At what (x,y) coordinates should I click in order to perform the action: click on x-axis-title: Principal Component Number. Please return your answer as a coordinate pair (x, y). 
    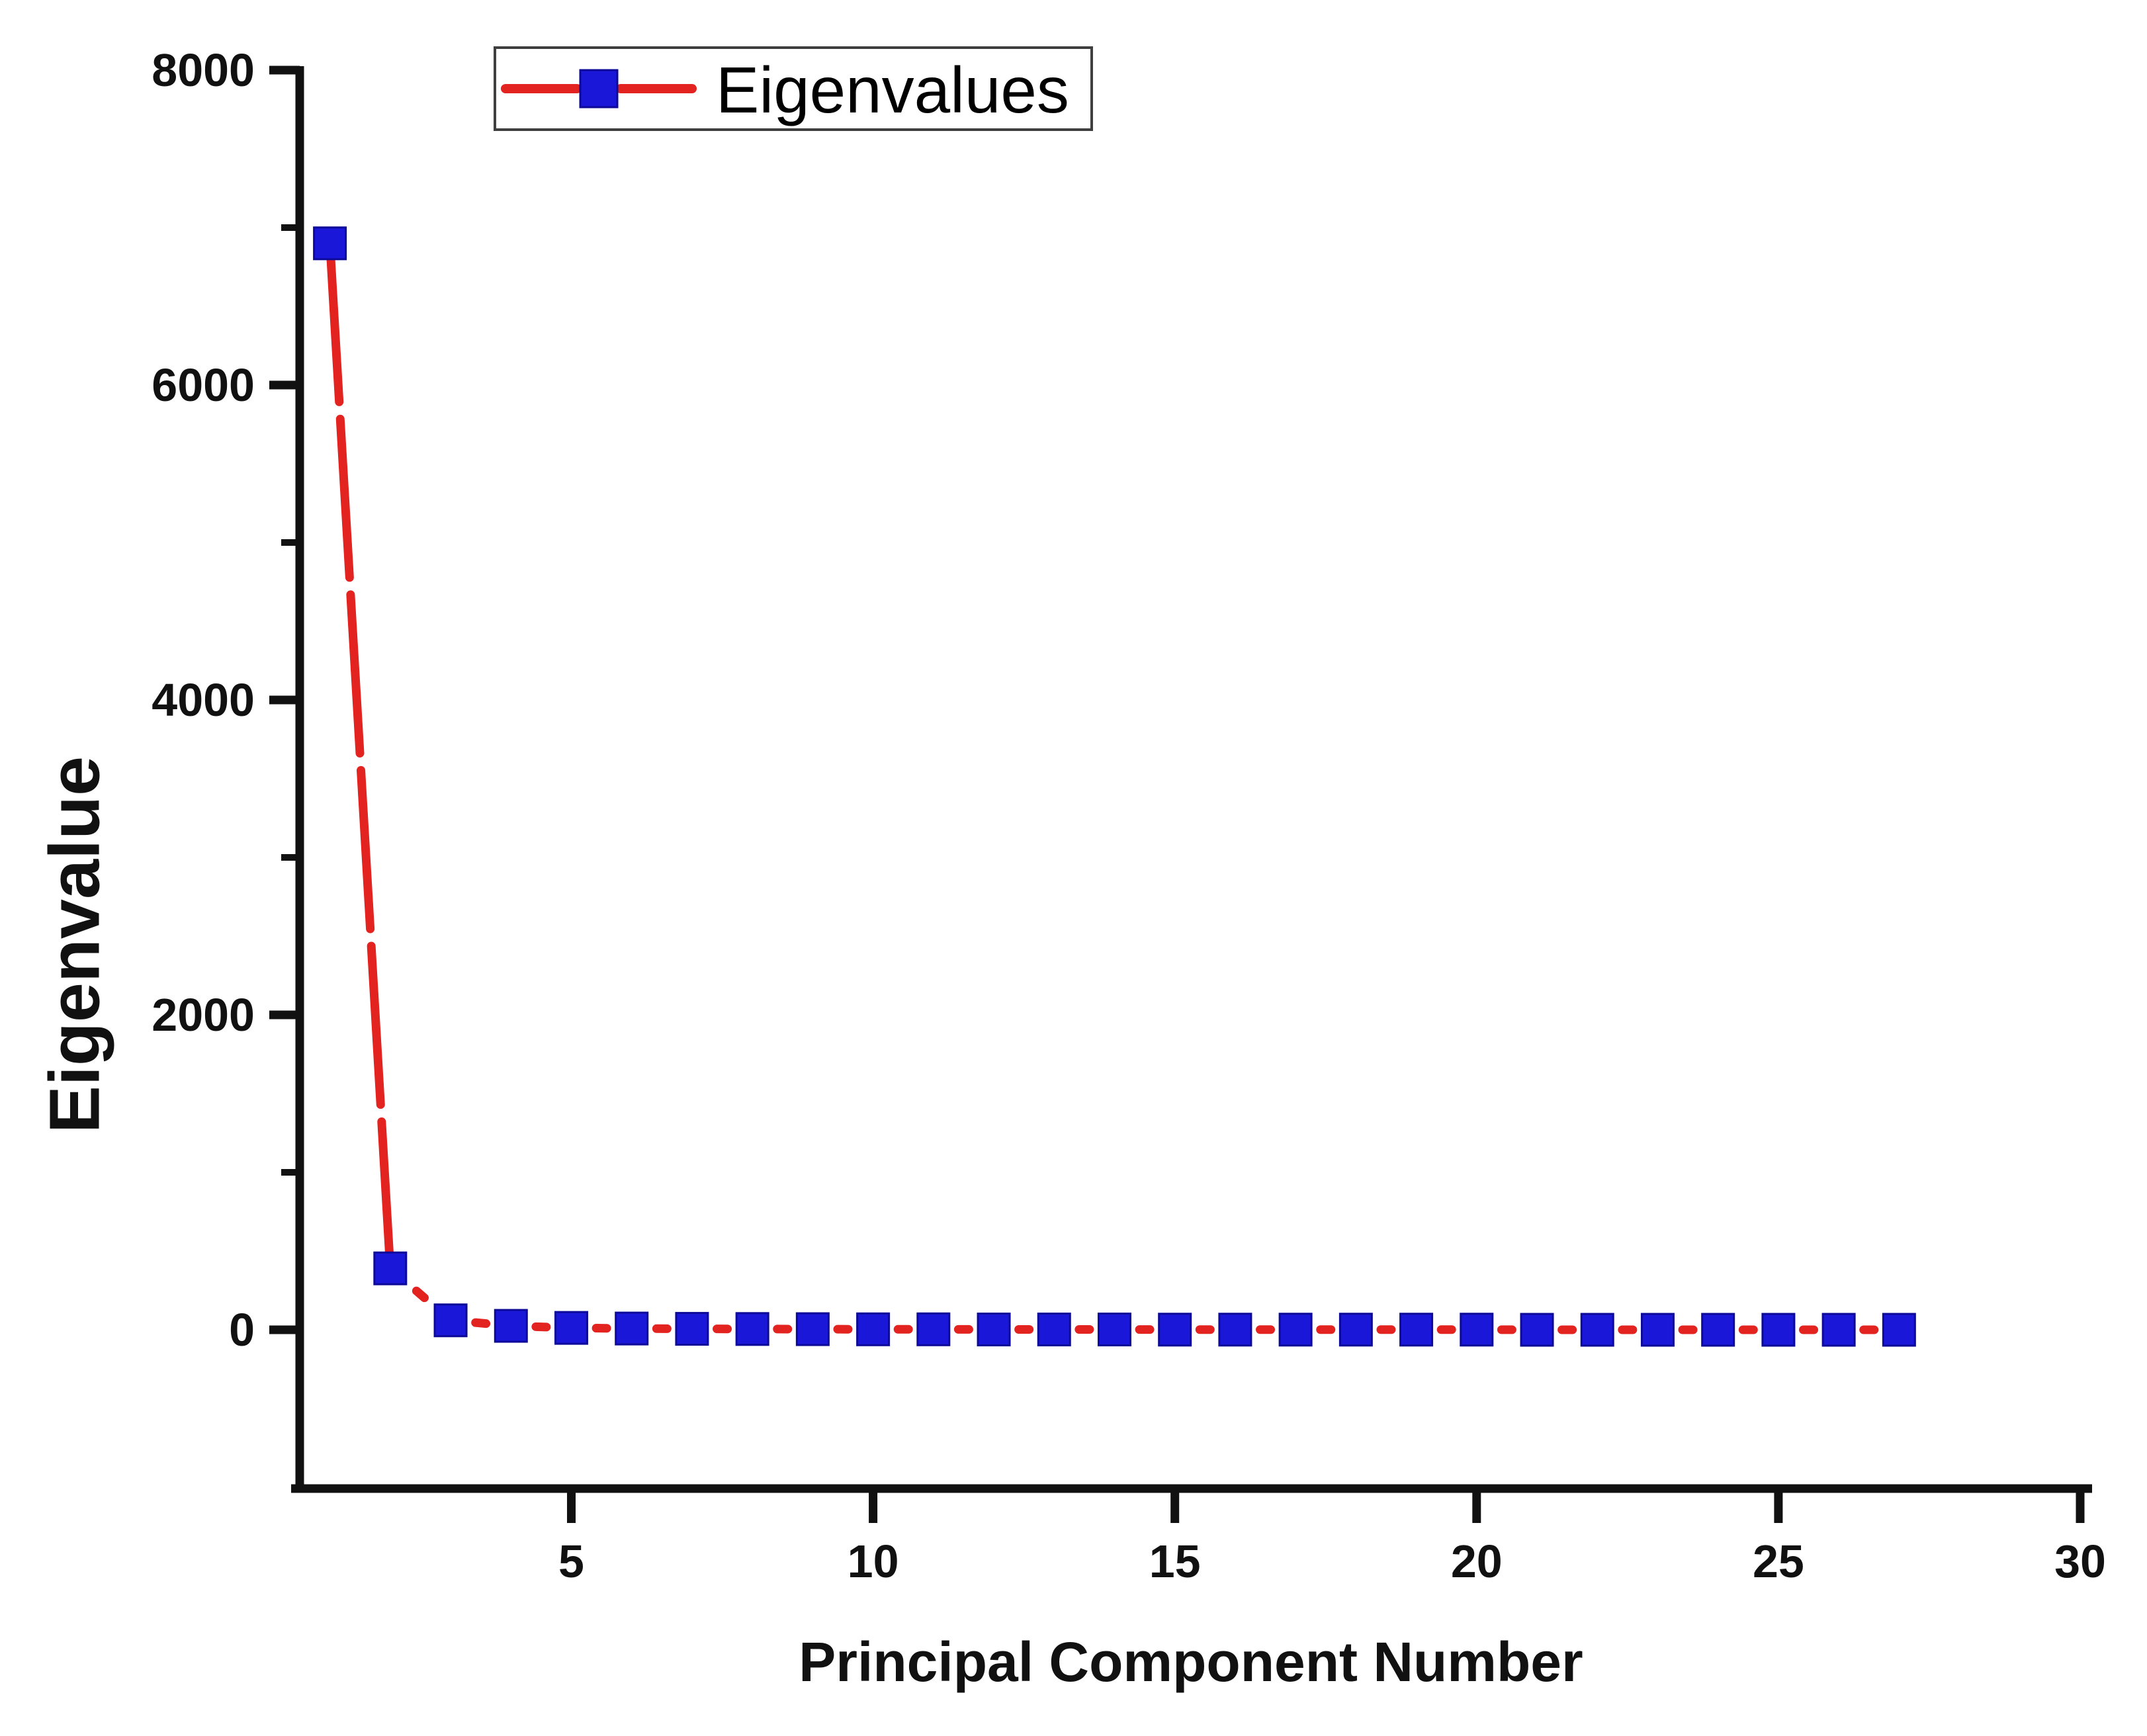
    Looking at the image, I should click on (1191, 1662).